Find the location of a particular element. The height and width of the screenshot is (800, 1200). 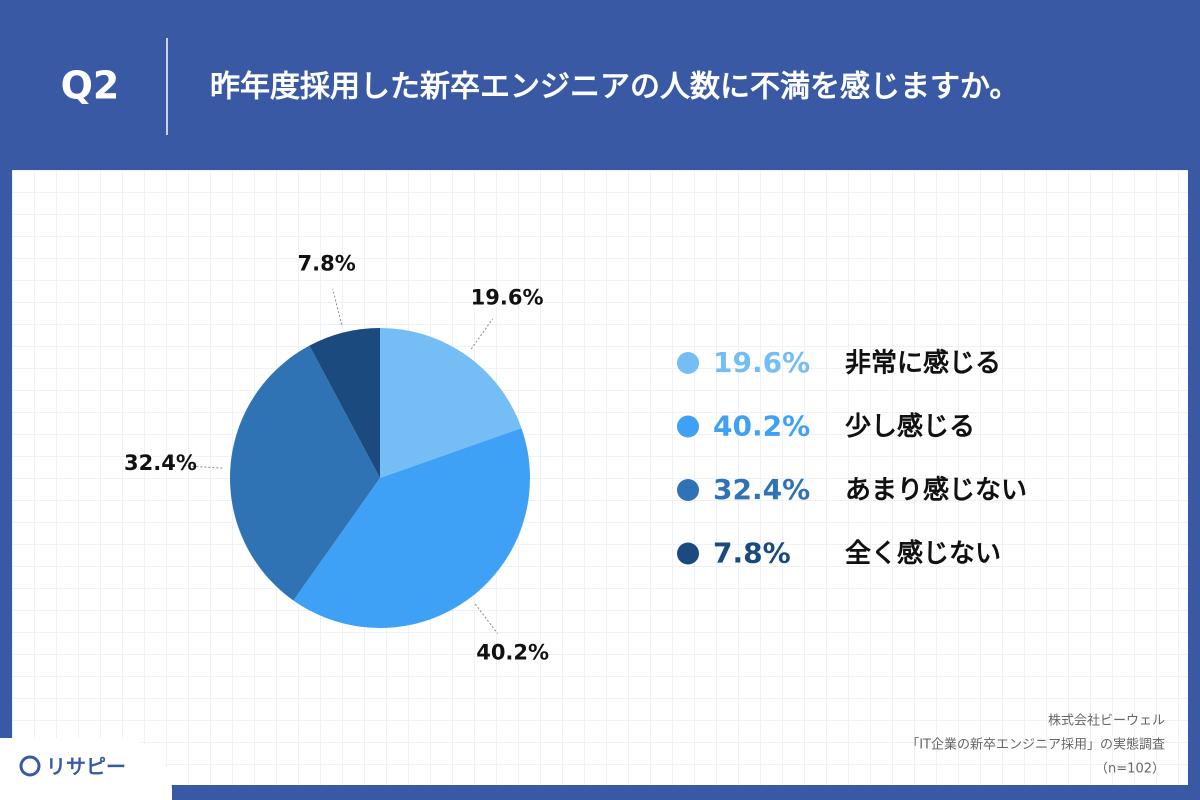

data-label: 19.6% is located at coordinates (507, 297).